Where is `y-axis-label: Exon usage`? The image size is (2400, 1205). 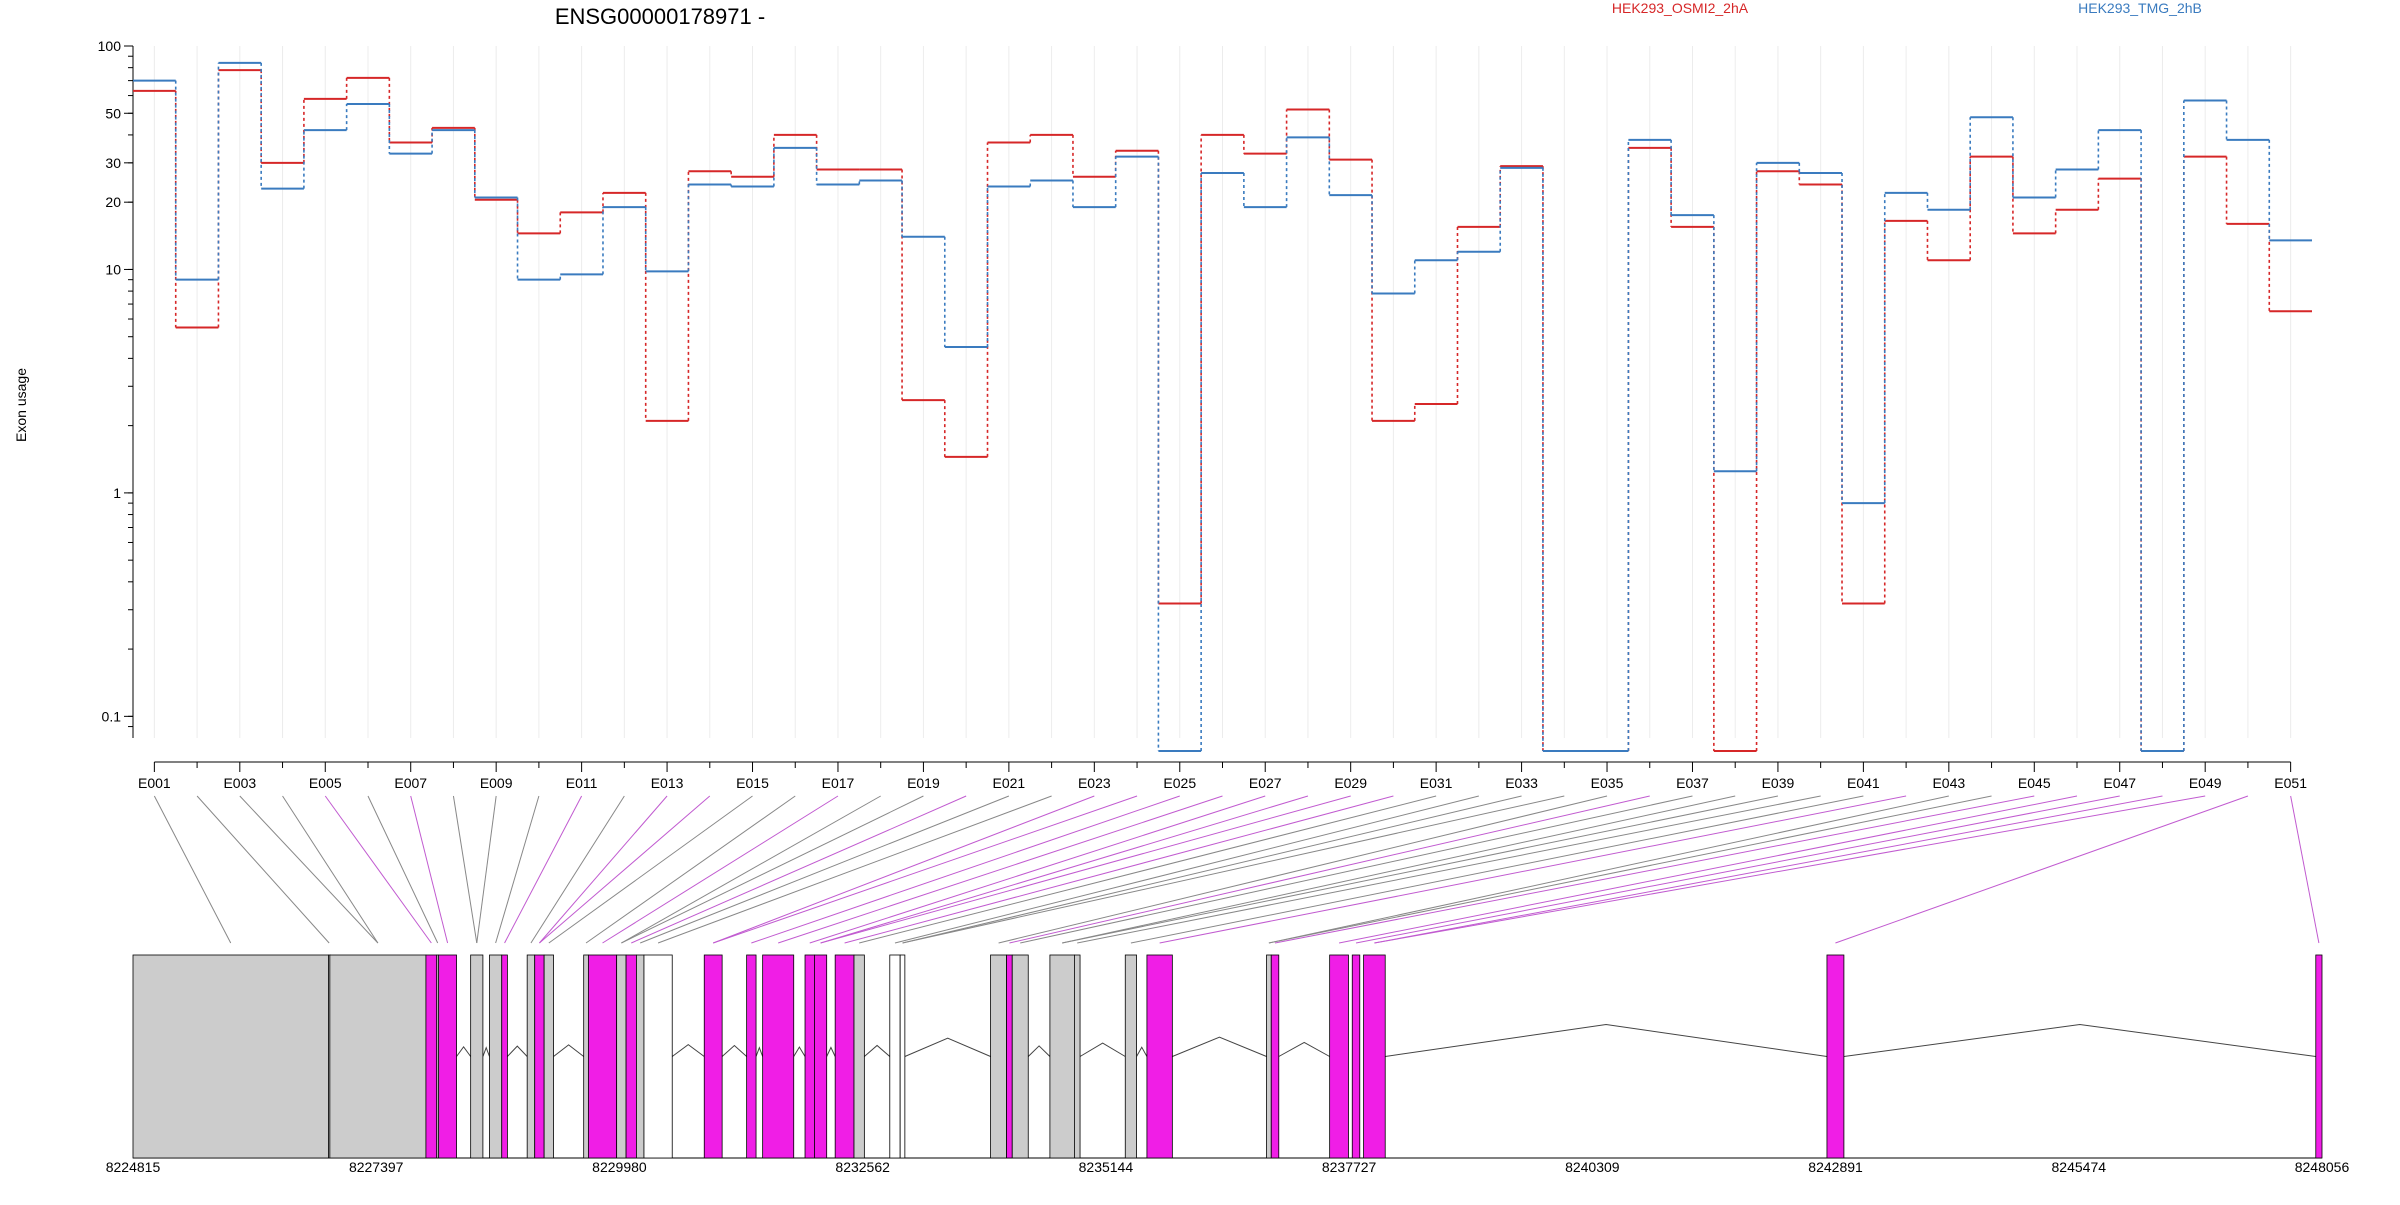 y-axis-label: Exon usage is located at coordinates (21, 405).